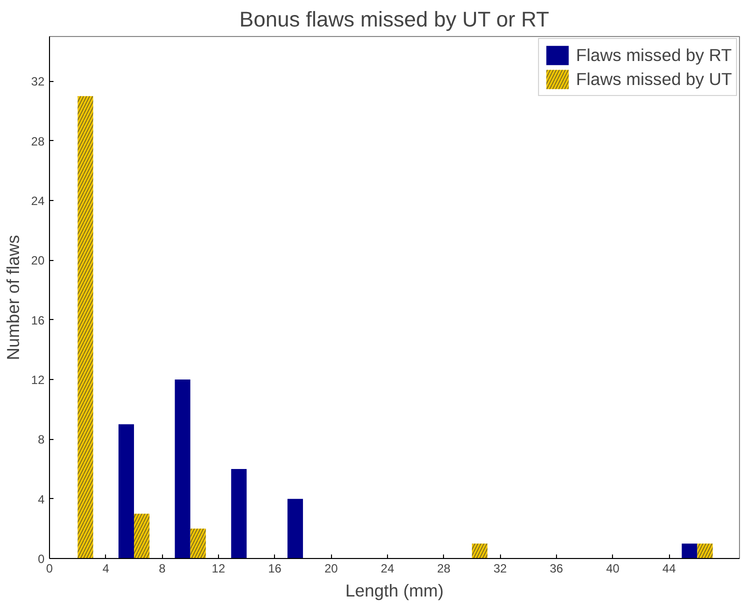 This screenshot has width=748, height=607. I want to click on y-tick-label: 28, so click(38, 141).